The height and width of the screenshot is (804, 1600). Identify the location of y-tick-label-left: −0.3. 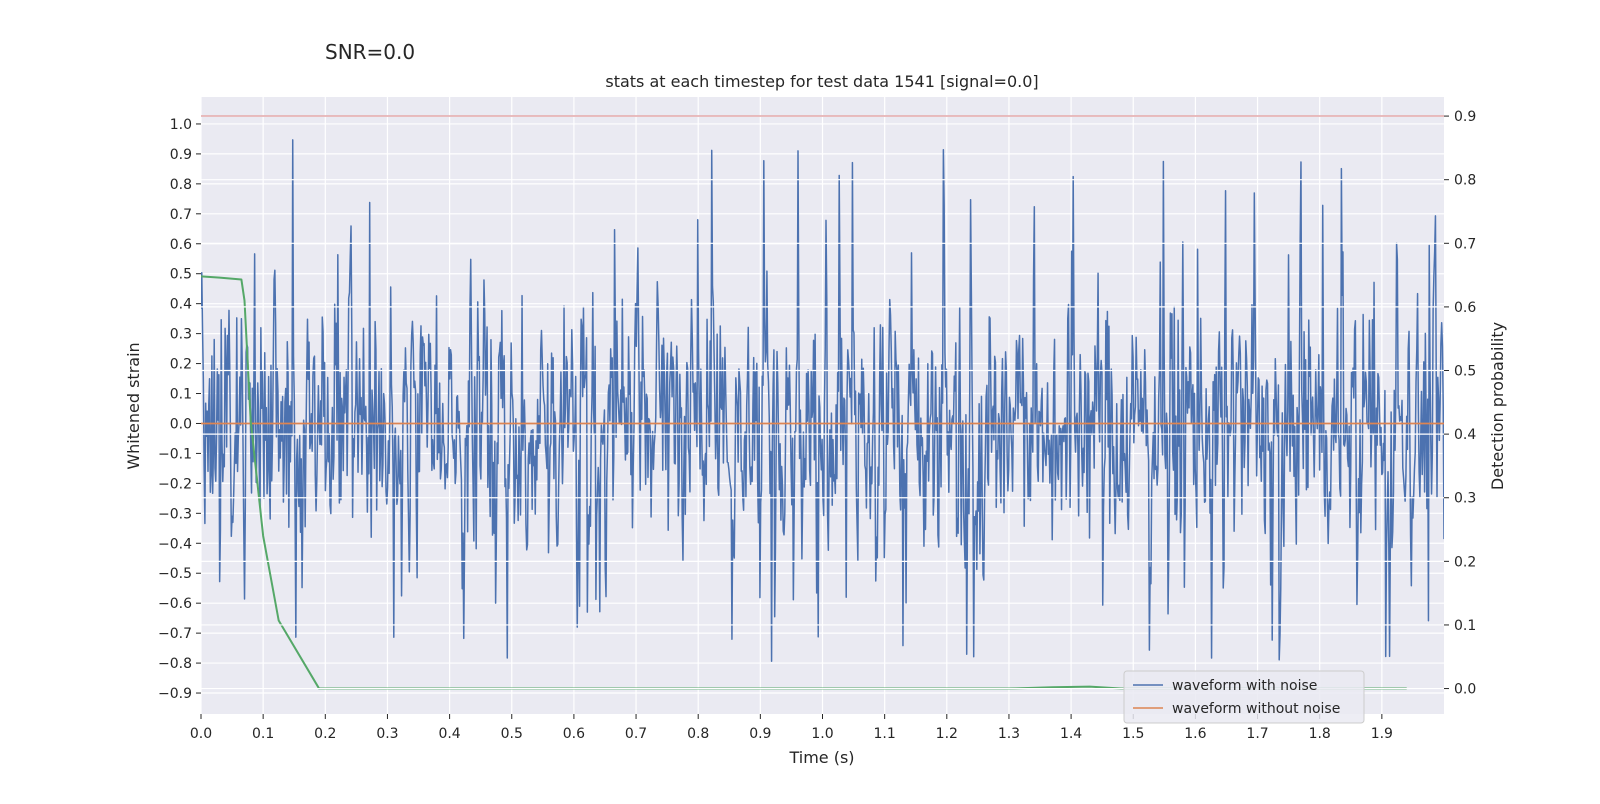
(175, 514).